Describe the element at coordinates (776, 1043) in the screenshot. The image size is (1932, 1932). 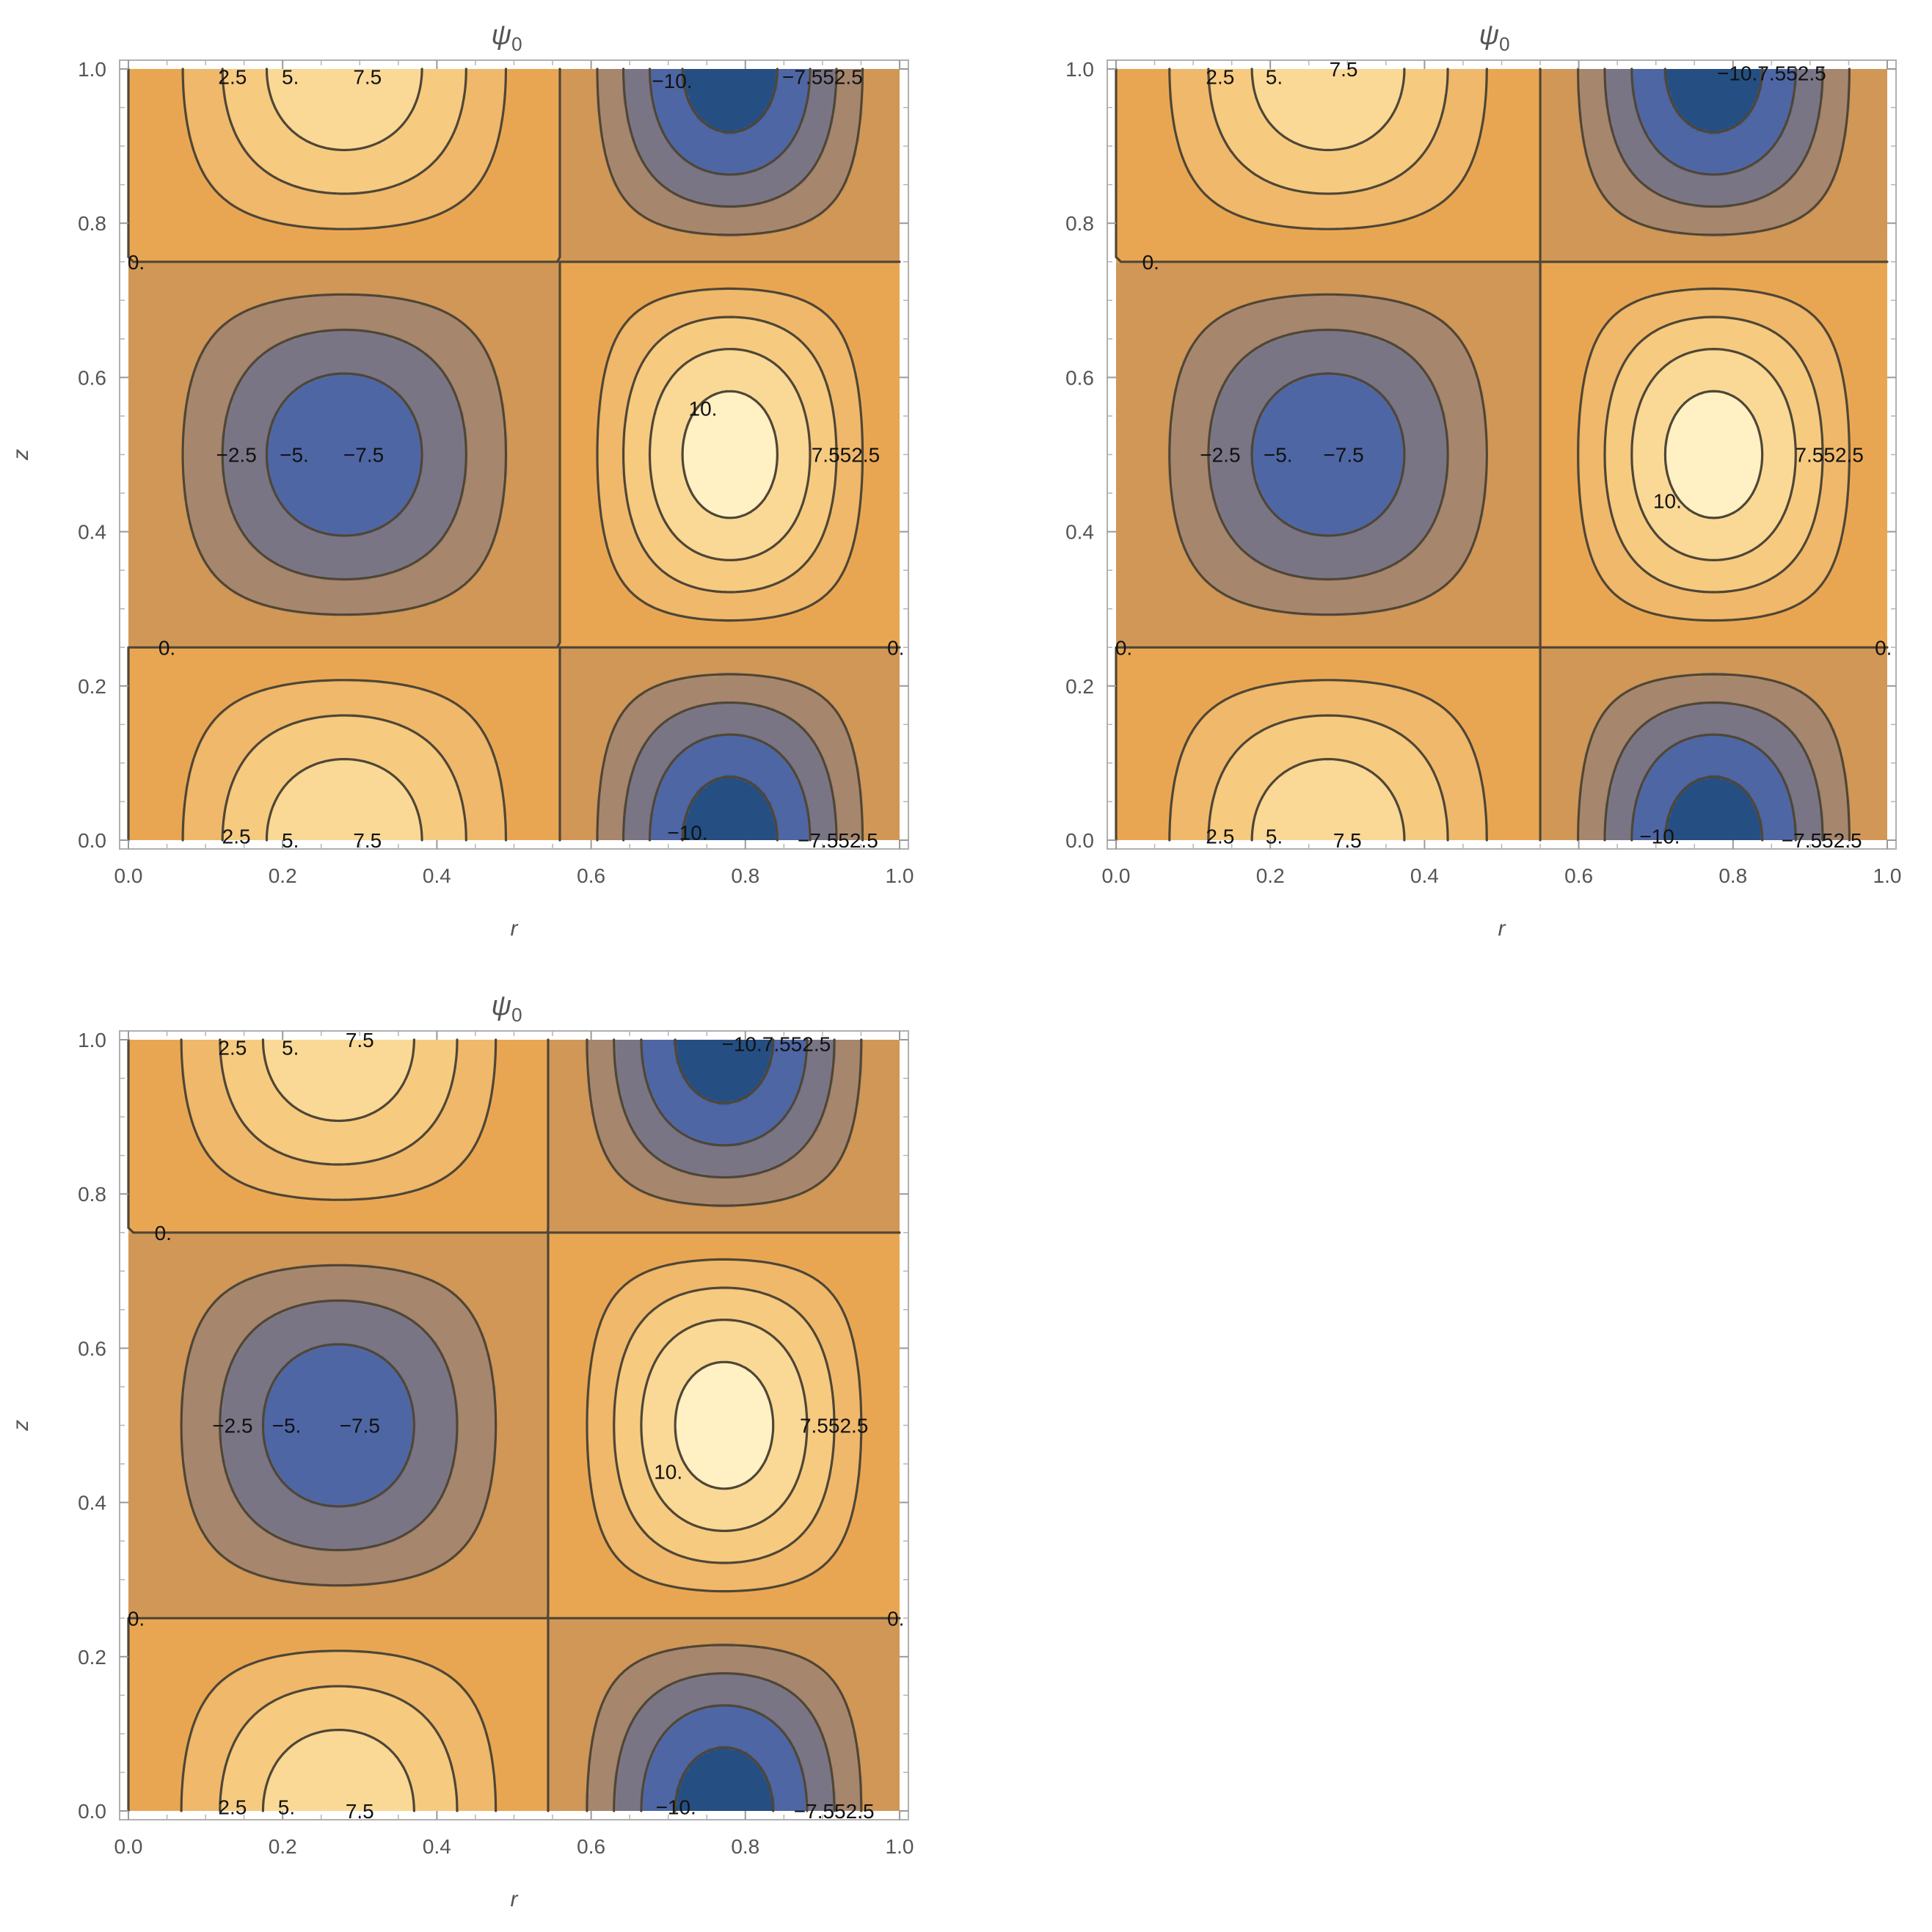
I see `contour-label: −10.7.552.5` at that location.